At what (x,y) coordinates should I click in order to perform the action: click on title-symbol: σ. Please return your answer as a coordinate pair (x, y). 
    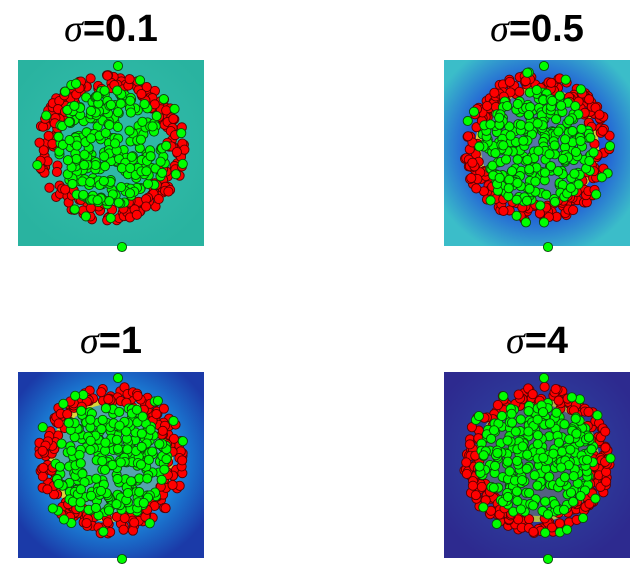
    Looking at the image, I should click on (515, 341).